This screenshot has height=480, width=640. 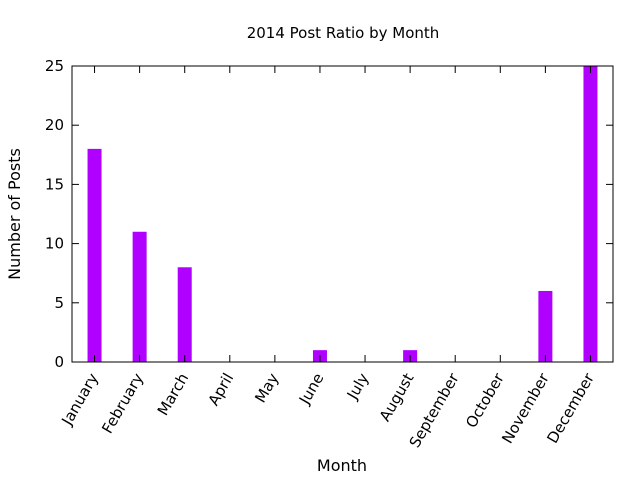 I want to click on x-tick-label-july: July, so click(x=358, y=386).